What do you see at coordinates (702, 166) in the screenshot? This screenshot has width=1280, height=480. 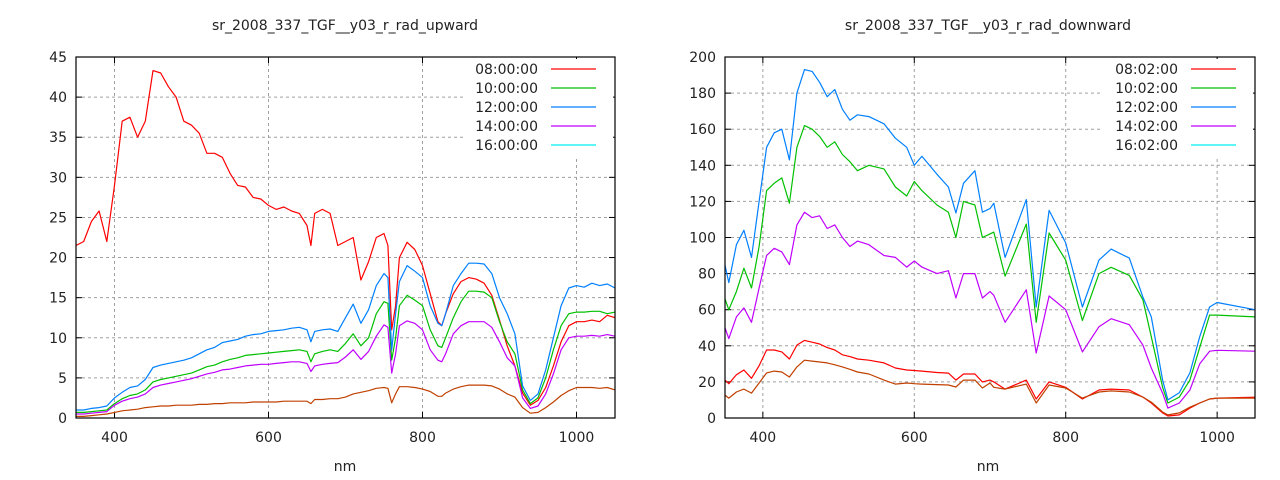 I see `y-tick-label: 140` at bounding box center [702, 166].